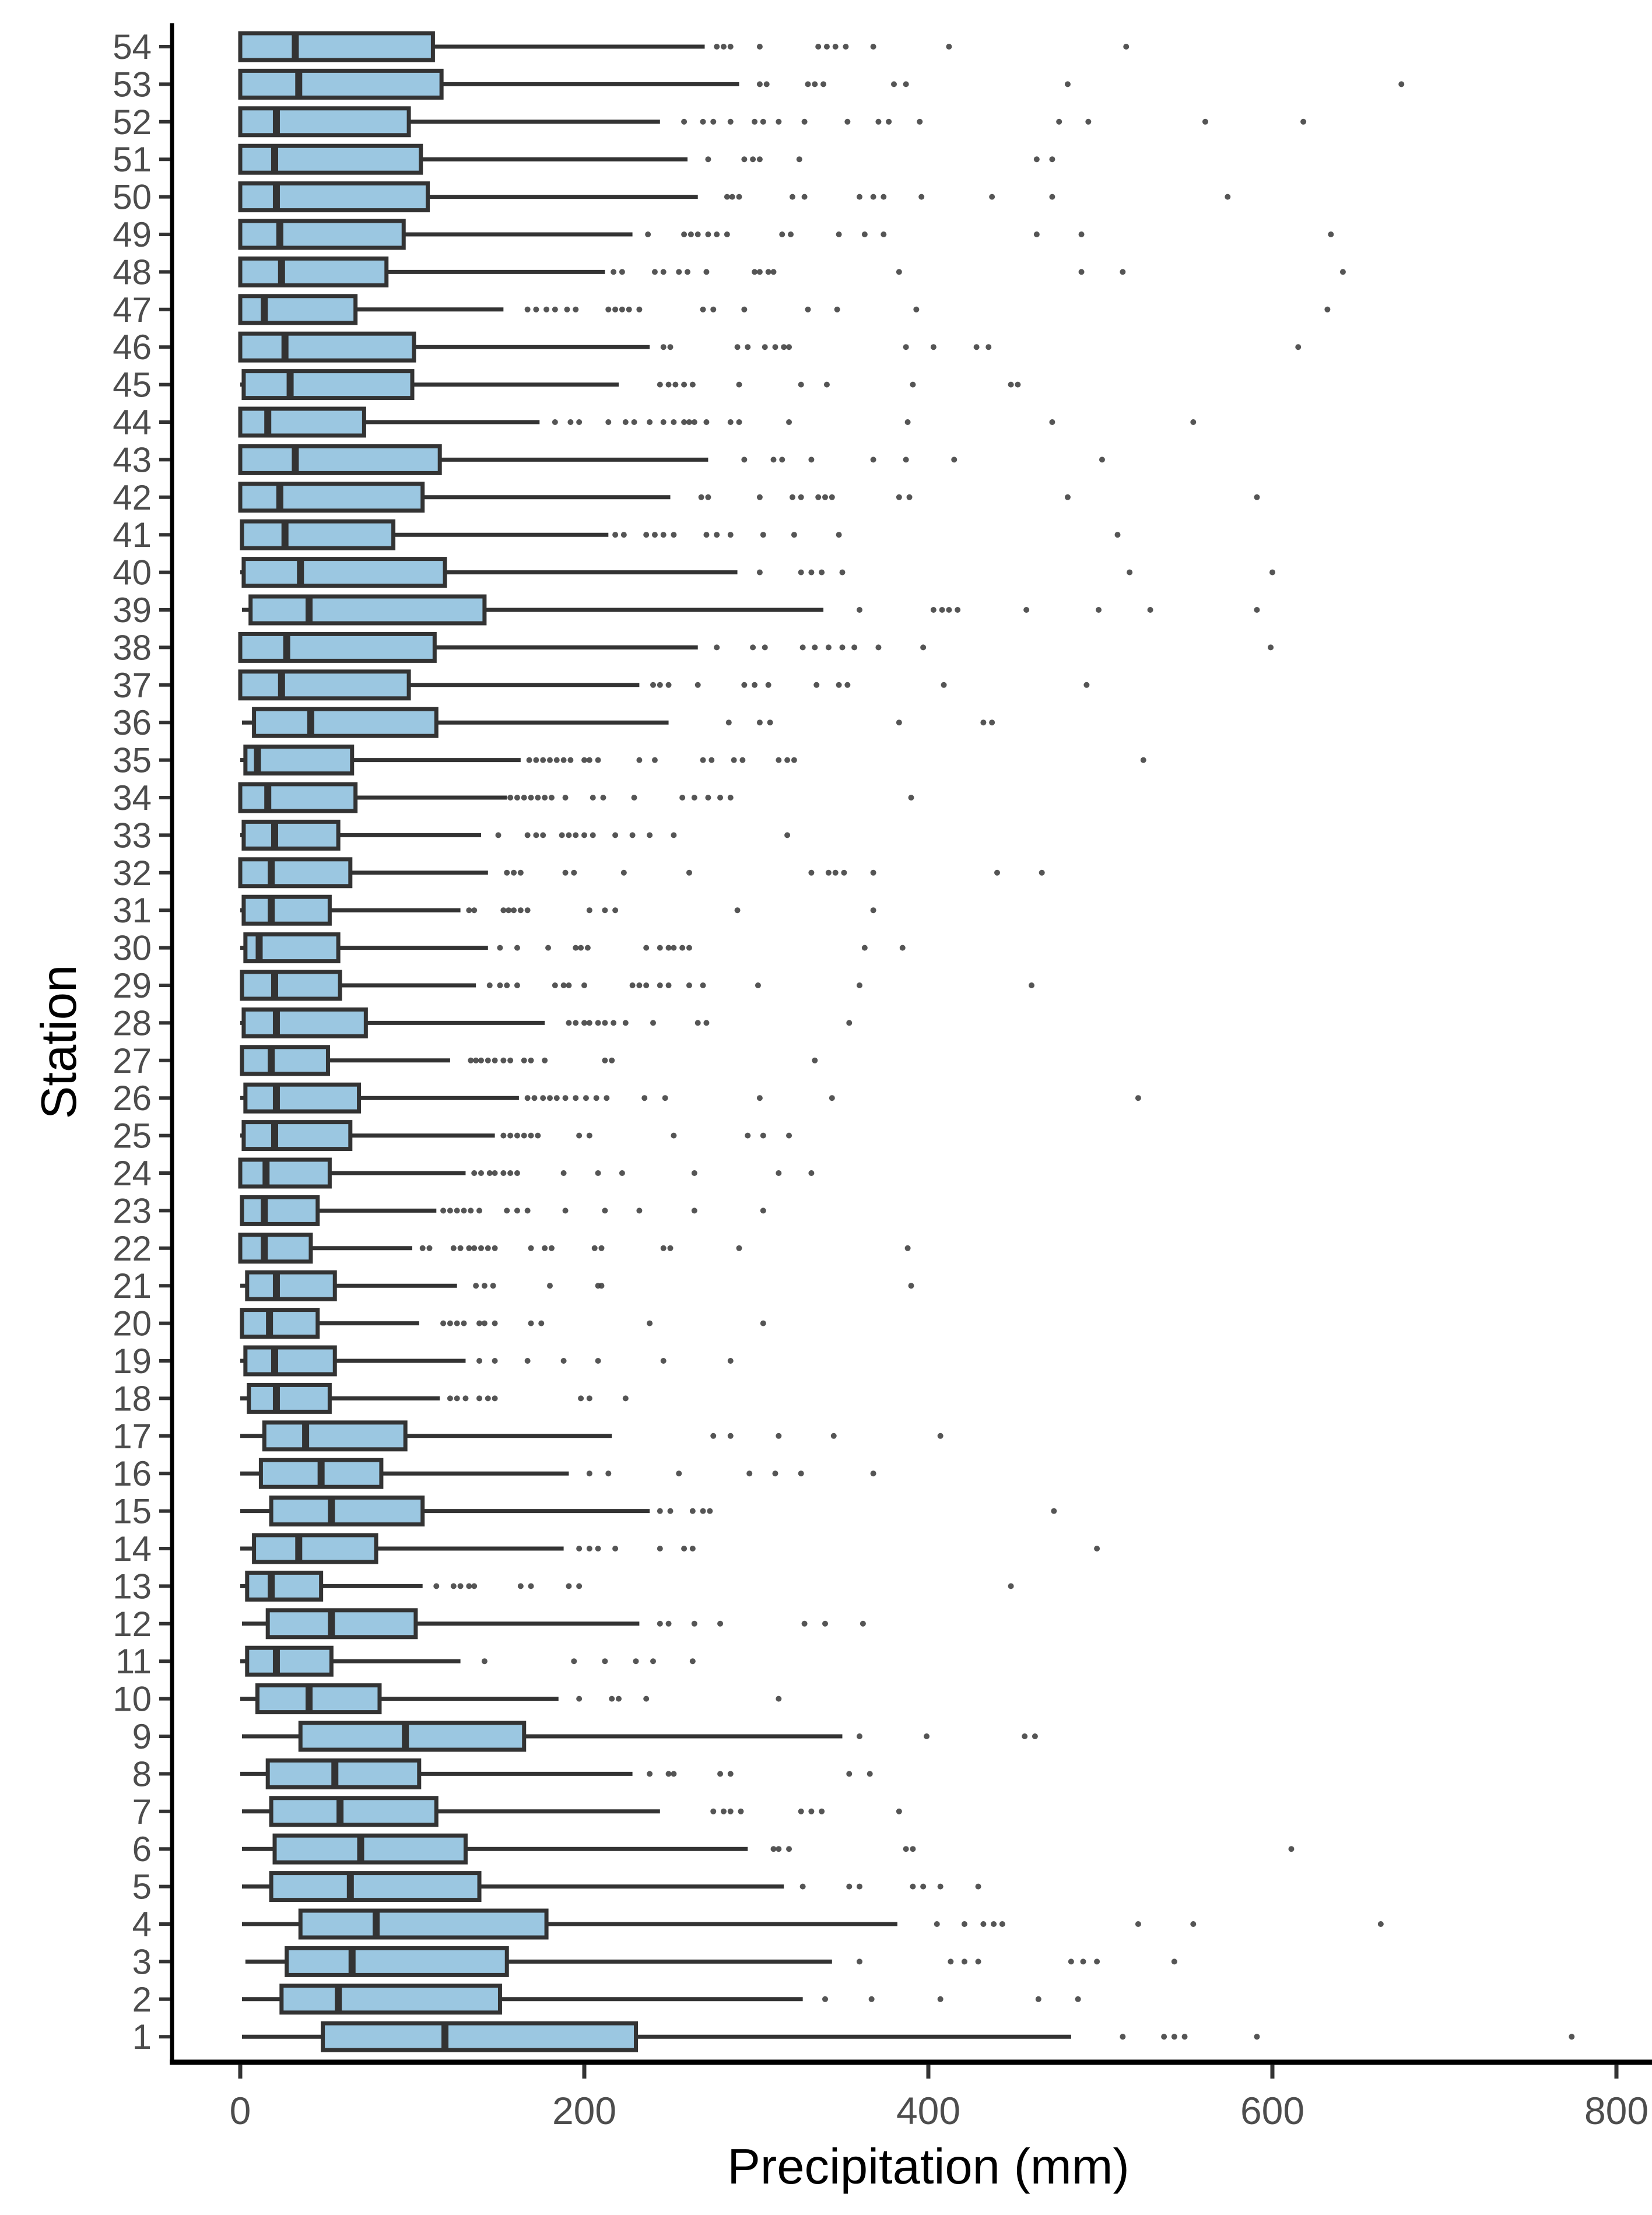 The height and width of the screenshot is (2215, 1652). What do you see at coordinates (621, 46) in the screenshot?
I see `boxplot-row-station-54: 54` at bounding box center [621, 46].